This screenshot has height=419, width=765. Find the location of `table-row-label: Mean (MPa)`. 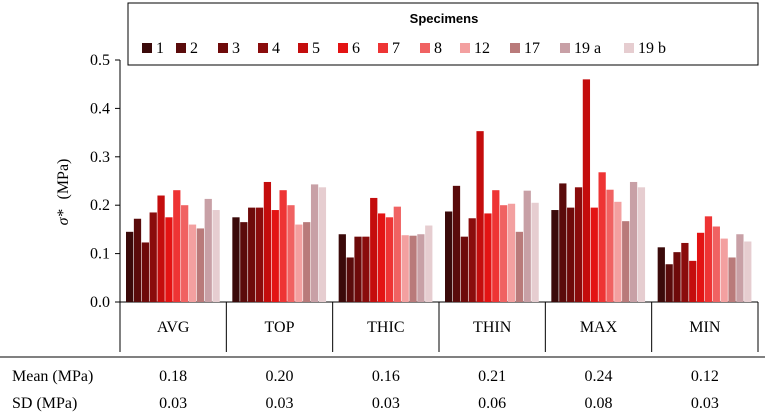

table-row-label: Mean (MPa) is located at coordinates (52, 376).